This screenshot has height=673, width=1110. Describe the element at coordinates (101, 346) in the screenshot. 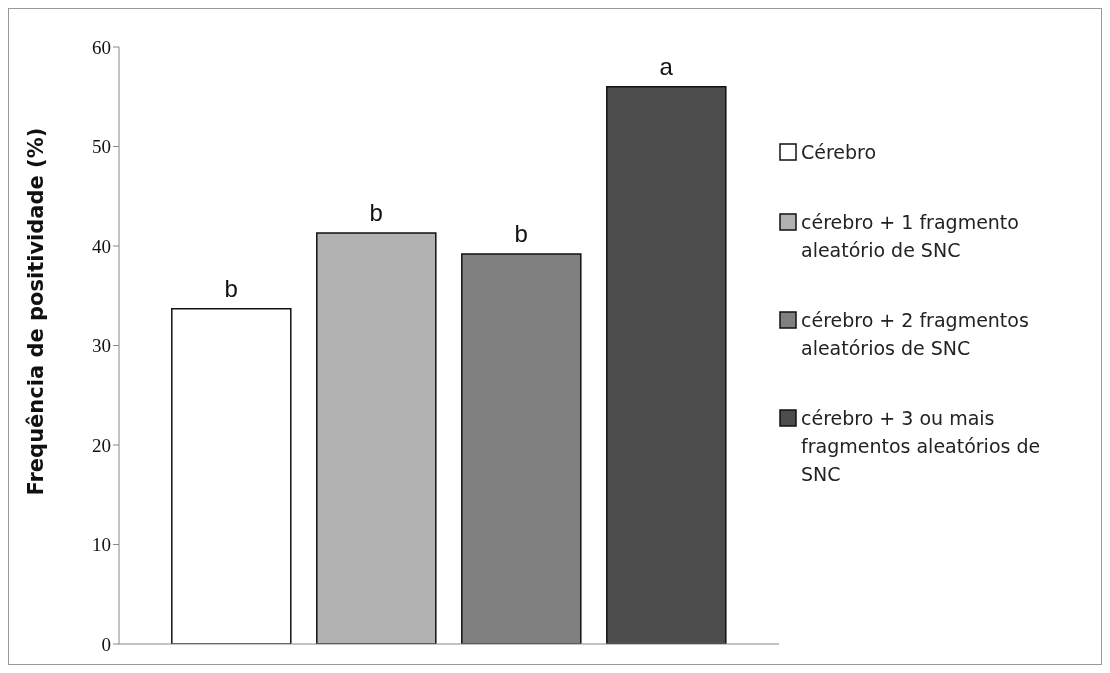

I see `y-tick-label: 30` at that location.